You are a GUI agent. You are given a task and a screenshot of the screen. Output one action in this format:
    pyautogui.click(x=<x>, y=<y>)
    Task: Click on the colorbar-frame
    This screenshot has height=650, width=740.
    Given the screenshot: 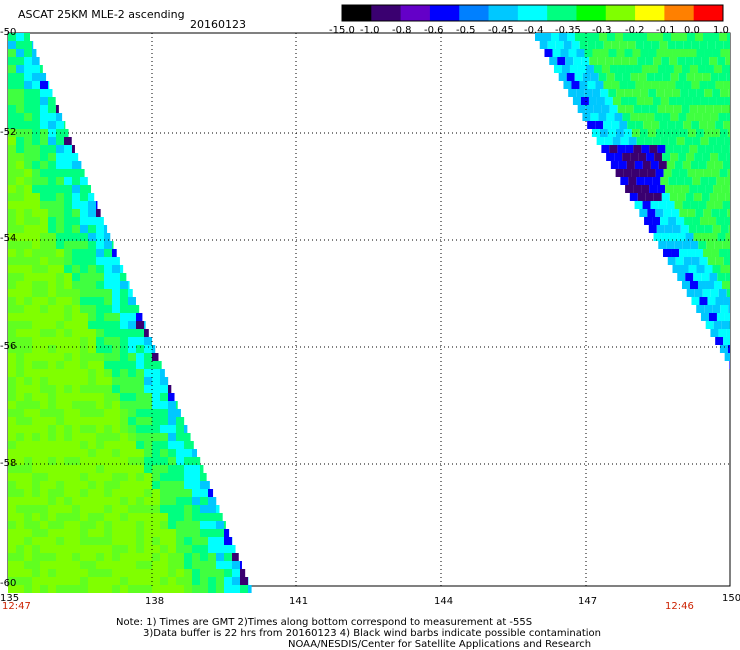 What is the action you would take?
    pyautogui.click(x=532, y=13)
    